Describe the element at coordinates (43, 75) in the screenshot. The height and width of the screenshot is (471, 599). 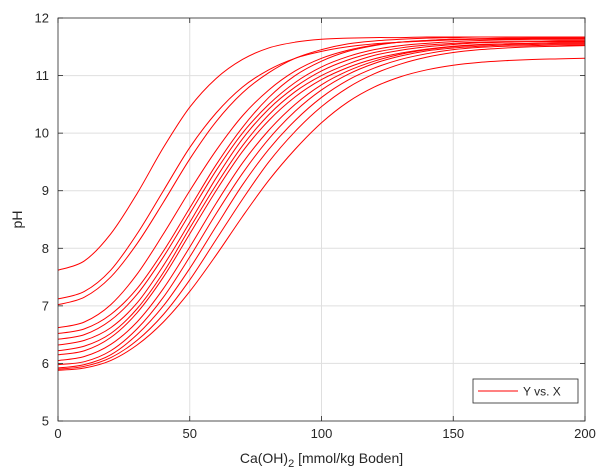
I see `y-tick-label: 11` at that location.